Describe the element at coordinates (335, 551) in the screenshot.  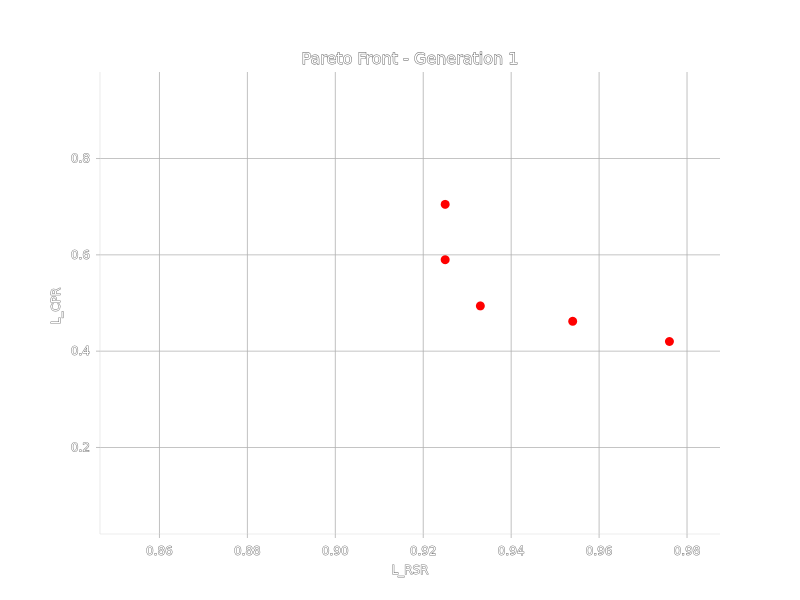
I see `x-tick-label: 0.90` at that location.